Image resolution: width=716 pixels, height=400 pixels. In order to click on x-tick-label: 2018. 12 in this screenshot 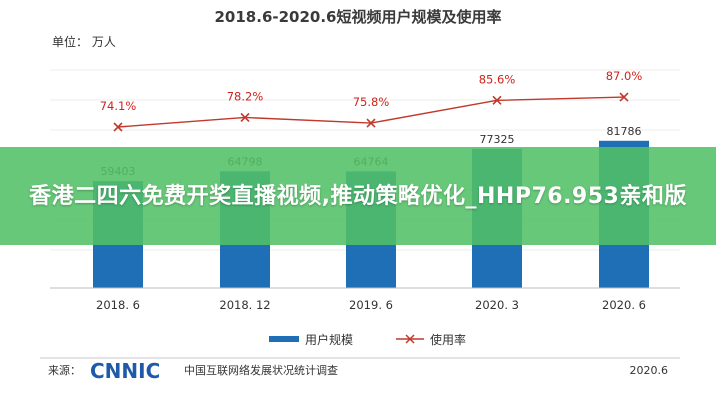, I will do `click(244, 305)`.